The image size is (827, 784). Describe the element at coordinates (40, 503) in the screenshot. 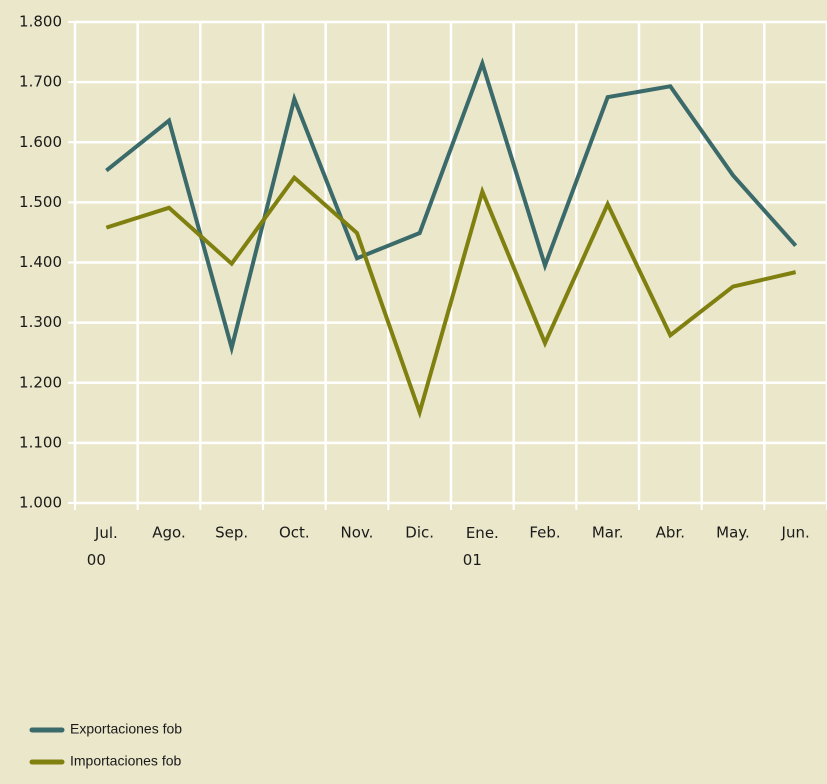

I see `y-tick-label: 1.000` at that location.